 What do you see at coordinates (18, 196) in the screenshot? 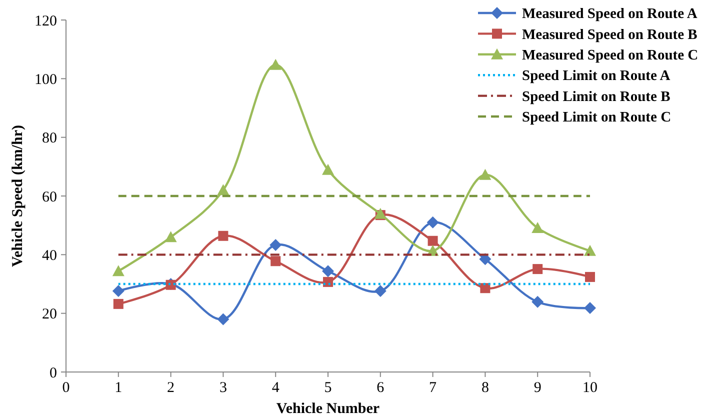
I see `y-axis-title: Vehicle Speed (km/hr)` at bounding box center [18, 196].